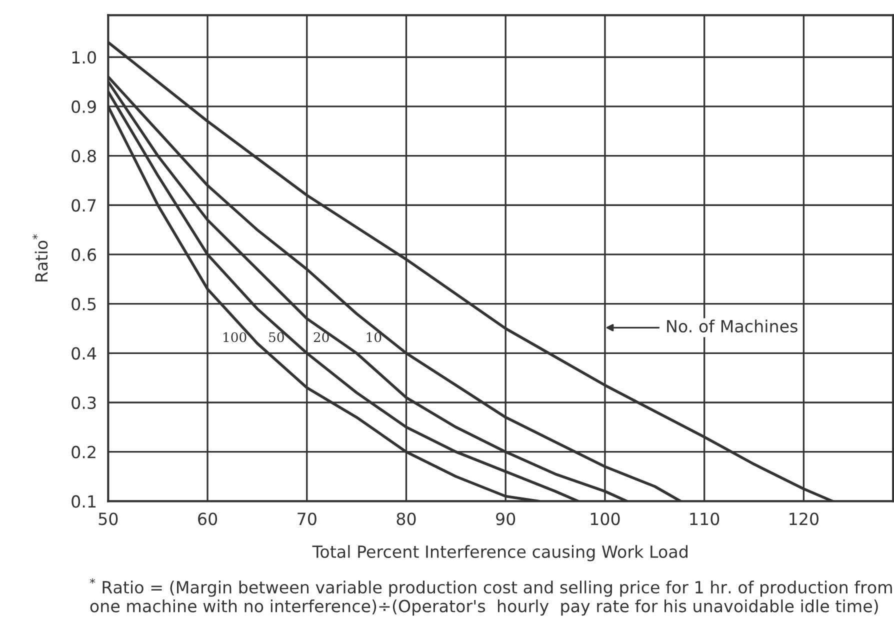 The width and height of the screenshot is (894, 632). What do you see at coordinates (84, 57) in the screenshot?
I see `y-tick-label: 1.0` at bounding box center [84, 57].